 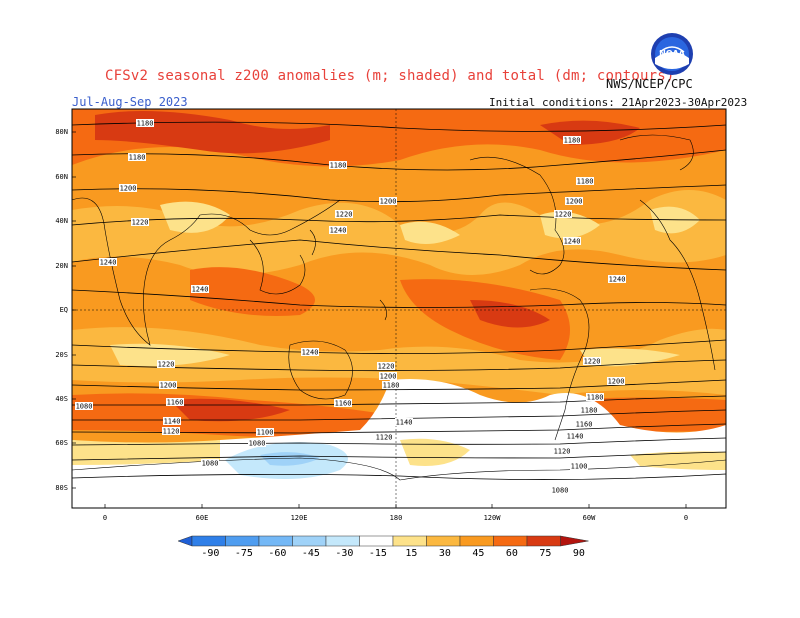 I want to click on noaa-logo: NOAA, so click(x=672, y=54).